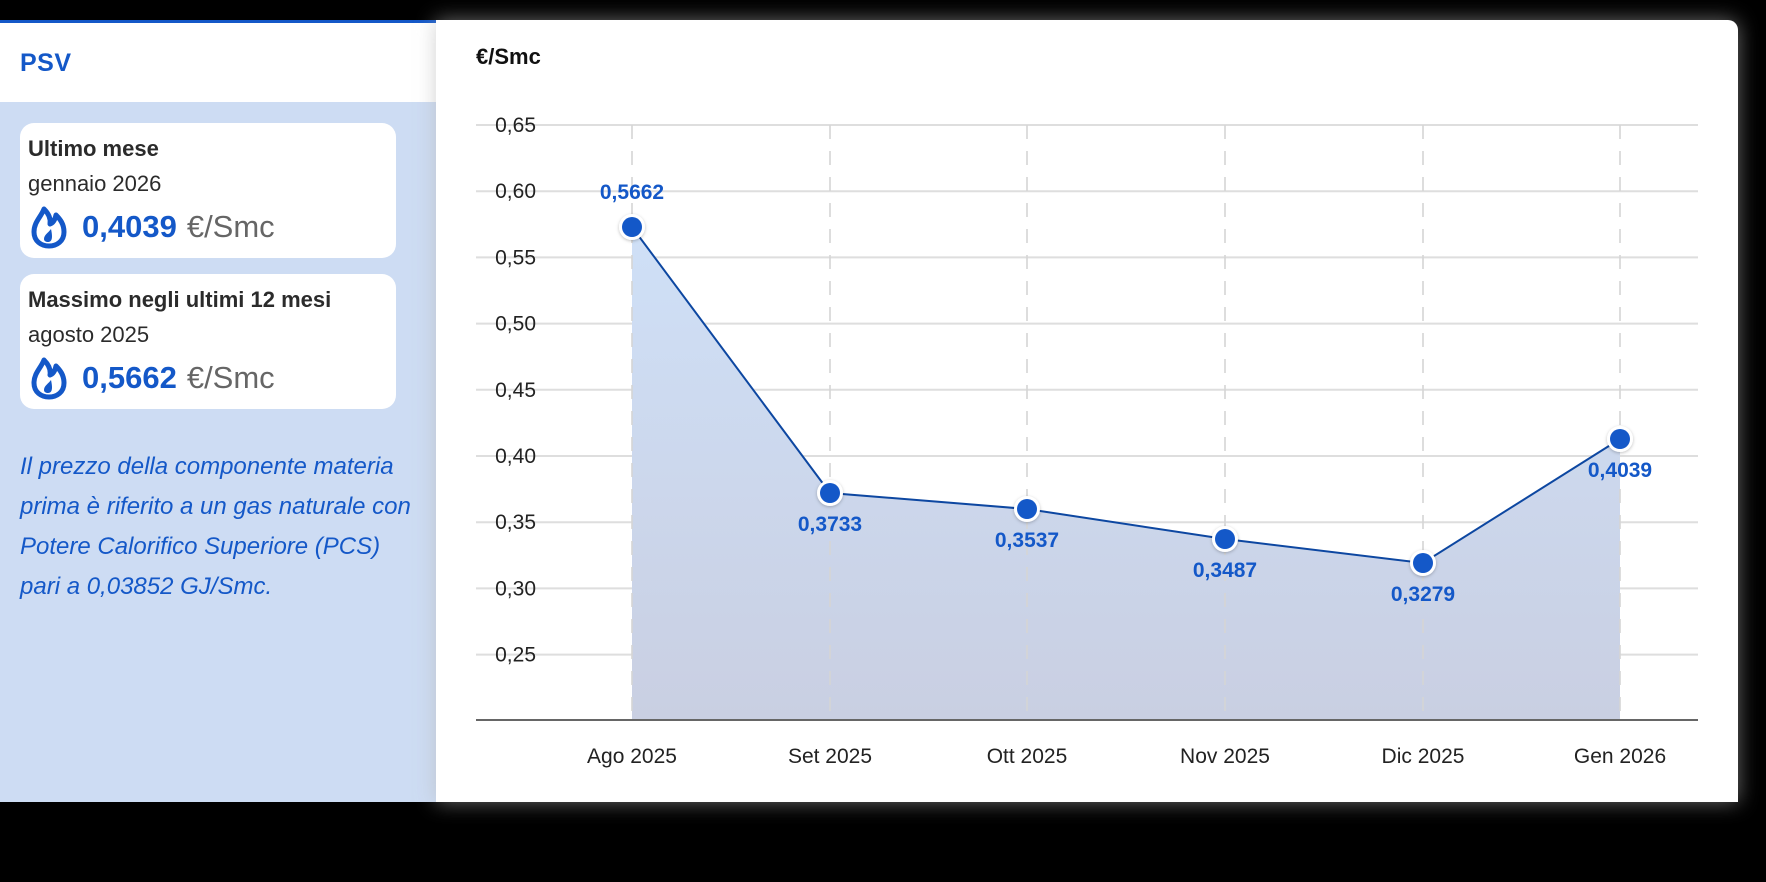 The width and height of the screenshot is (1766, 882). What do you see at coordinates (508, 56) in the screenshot?
I see `y-axis-title: €/Smc` at bounding box center [508, 56].